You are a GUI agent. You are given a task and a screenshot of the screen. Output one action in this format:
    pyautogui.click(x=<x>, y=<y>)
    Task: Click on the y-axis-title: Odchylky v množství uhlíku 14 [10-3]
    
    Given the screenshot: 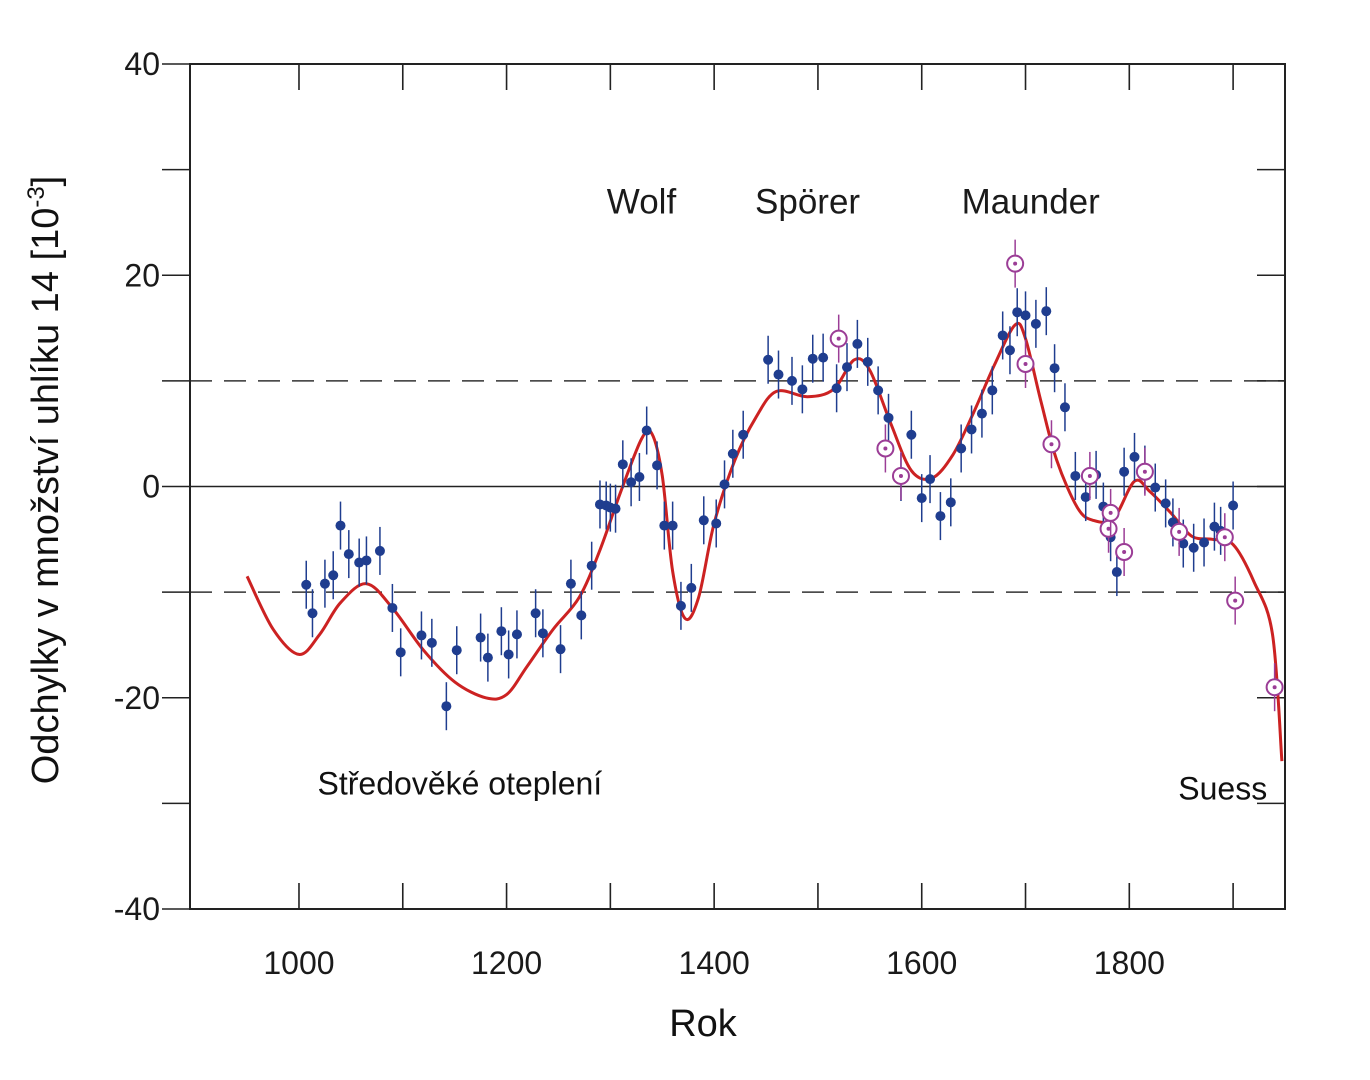 What is the action you would take?
    pyautogui.click(x=45, y=480)
    